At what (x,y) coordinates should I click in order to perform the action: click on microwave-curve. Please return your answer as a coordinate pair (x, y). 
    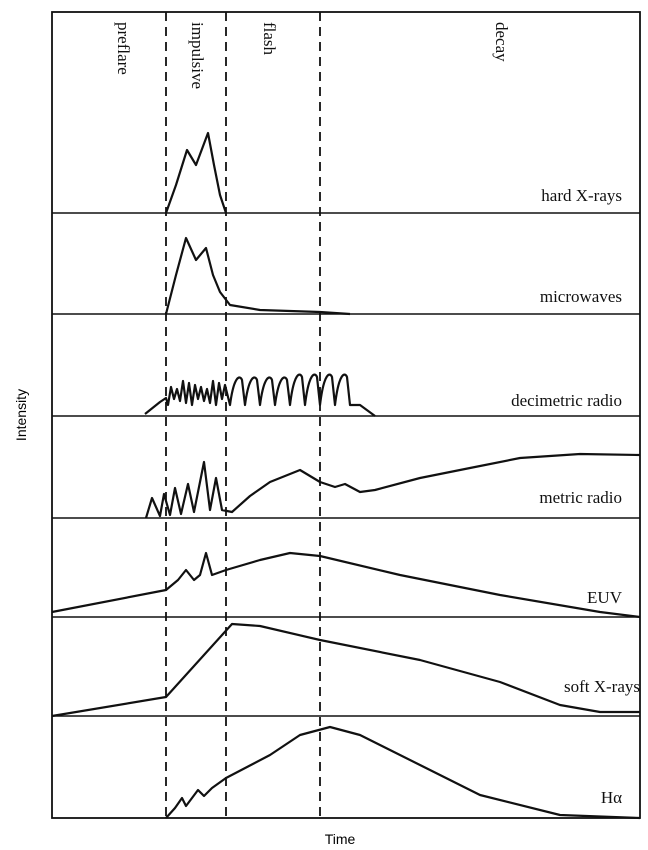
    Looking at the image, I should click on (257, 276).